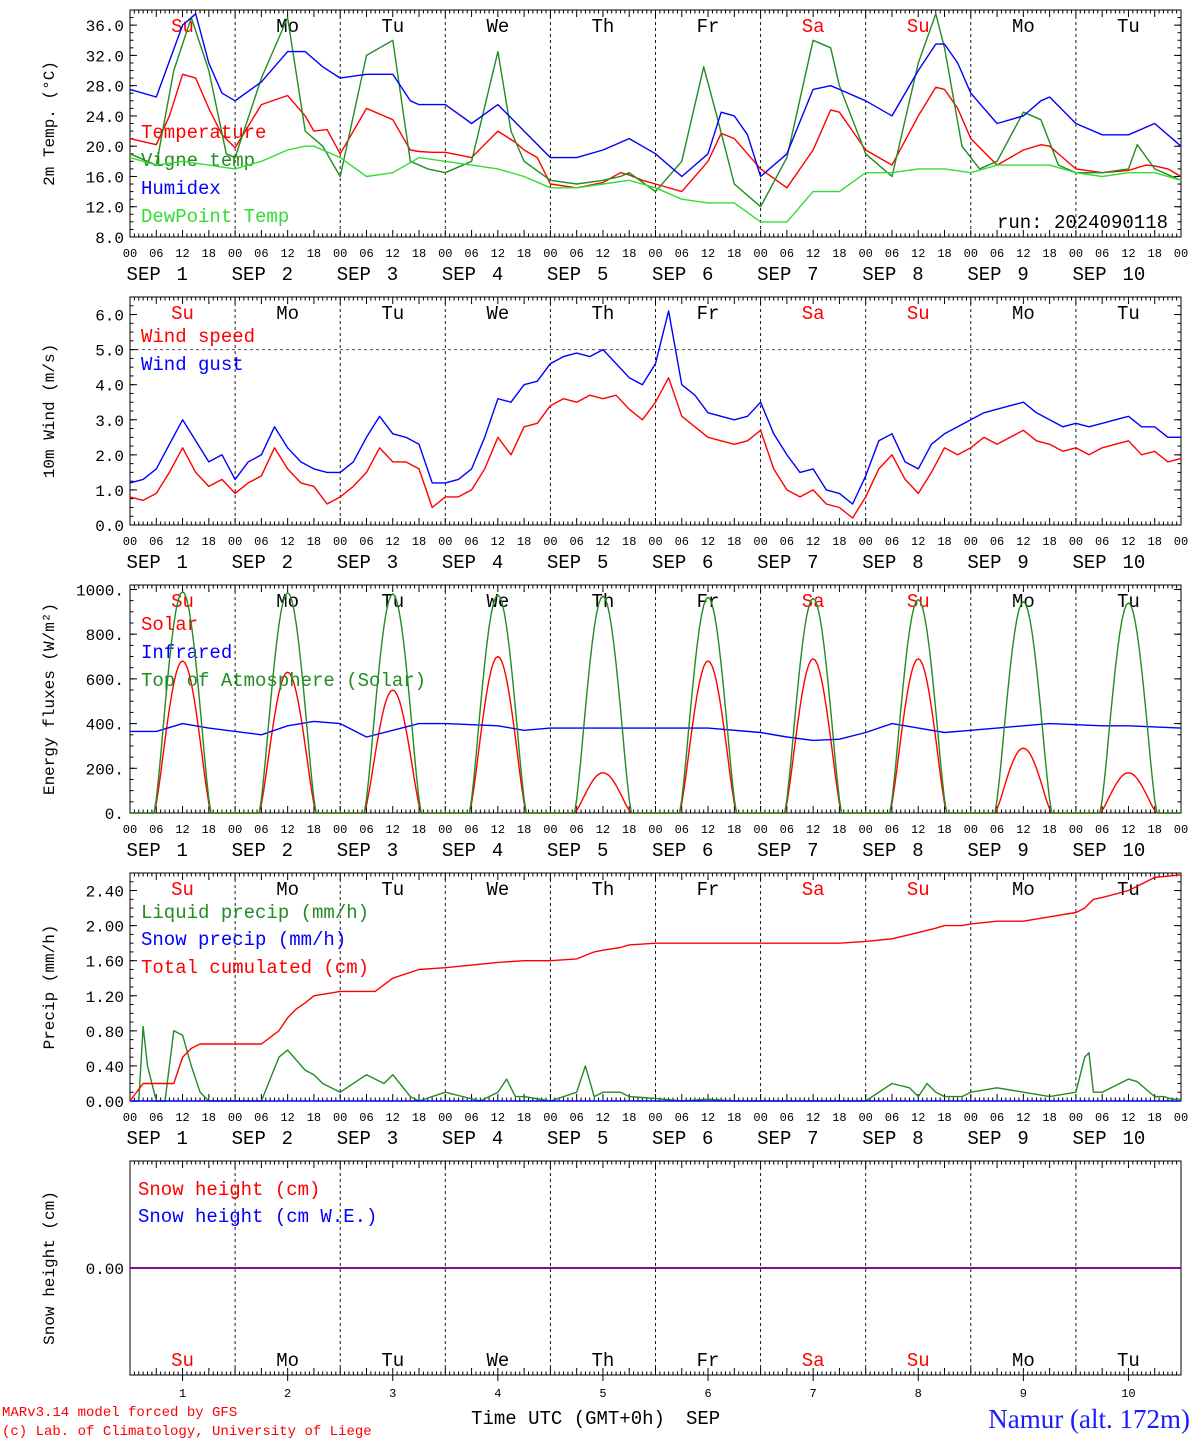 This screenshot has width=1194, height=1440. I want to click on date-day-label: 8, so click(917, 1139).